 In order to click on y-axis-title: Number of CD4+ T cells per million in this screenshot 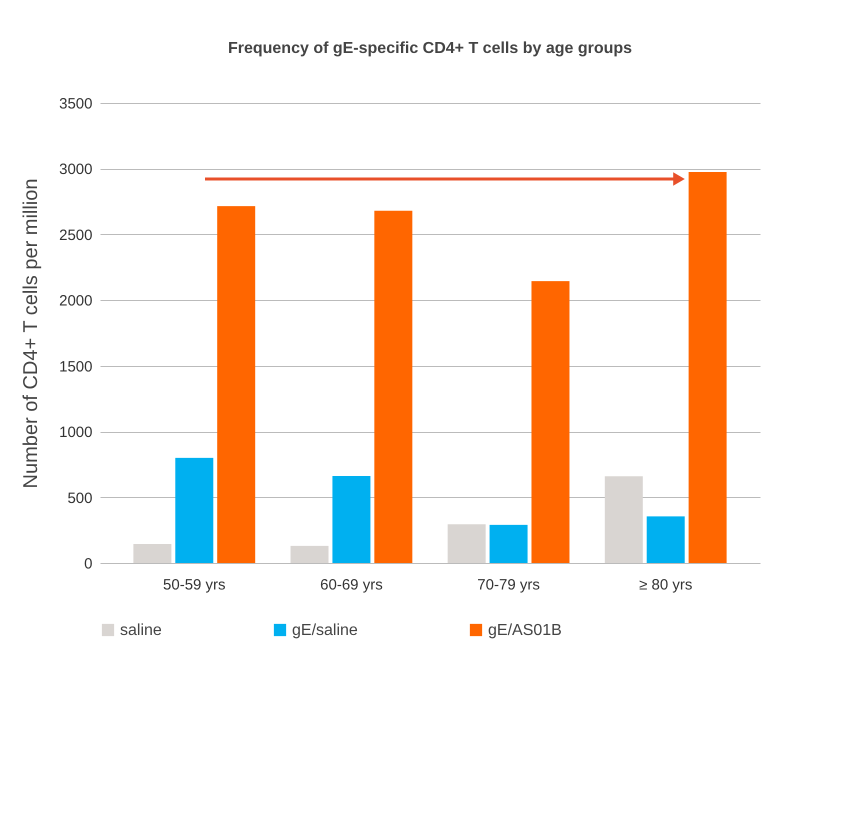, I will do `click(31, 333)`.